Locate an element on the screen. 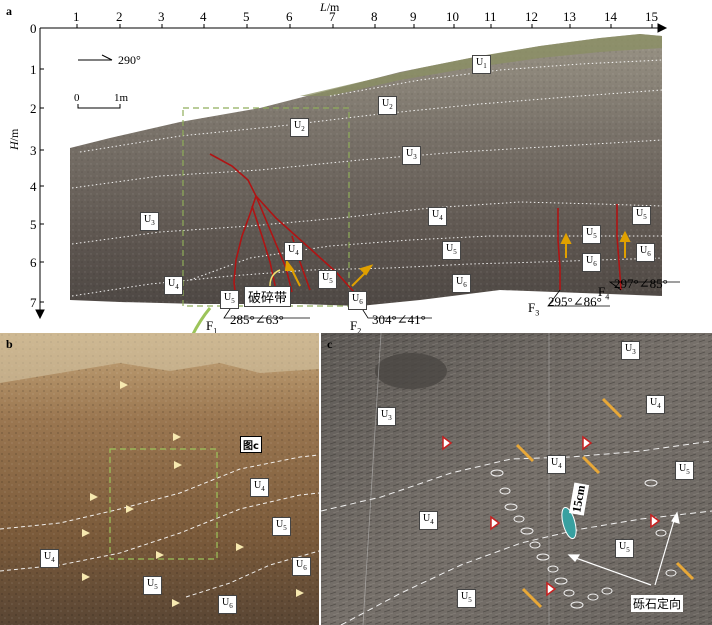 The image size is (712, 625). fault-orientation-f4: 297°∠85° is located at coordinates (641, 283).